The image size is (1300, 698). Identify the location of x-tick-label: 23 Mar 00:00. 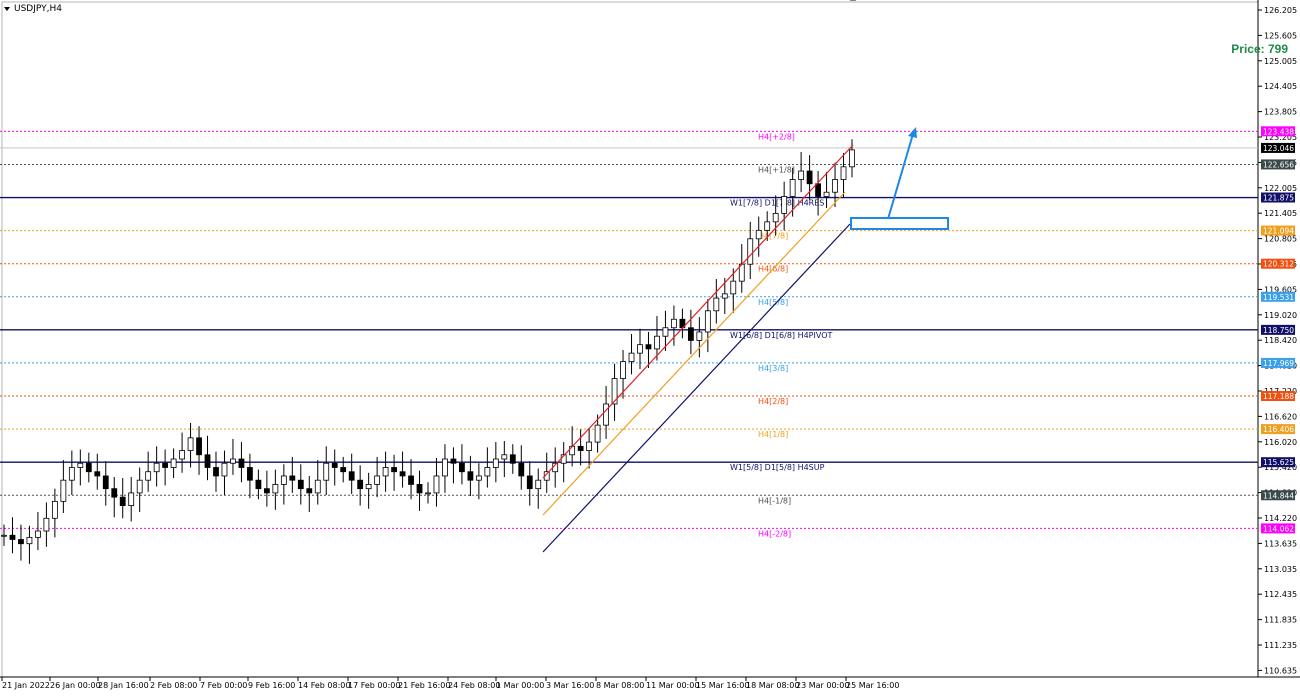
(822, 685).